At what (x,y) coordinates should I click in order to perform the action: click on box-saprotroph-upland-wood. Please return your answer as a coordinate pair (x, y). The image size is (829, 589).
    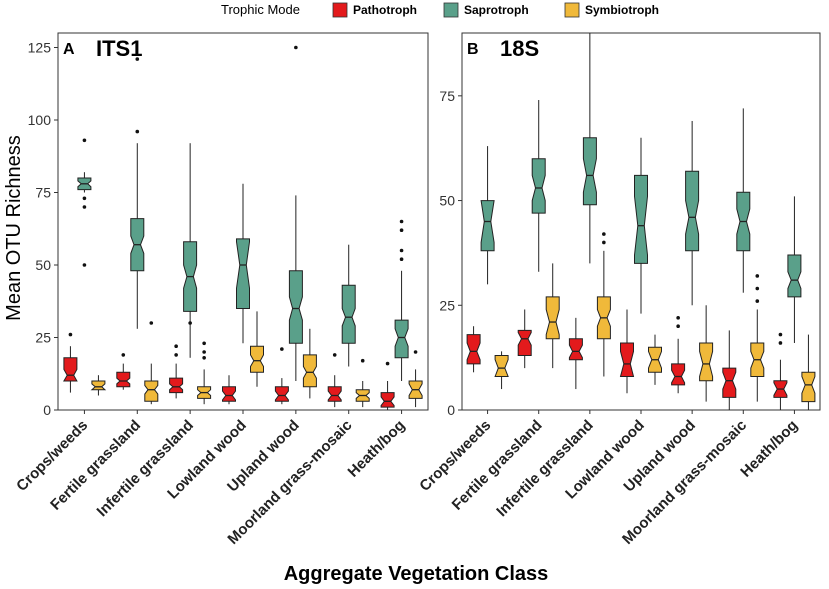
    Looking at the image, I should click on (692, 213).